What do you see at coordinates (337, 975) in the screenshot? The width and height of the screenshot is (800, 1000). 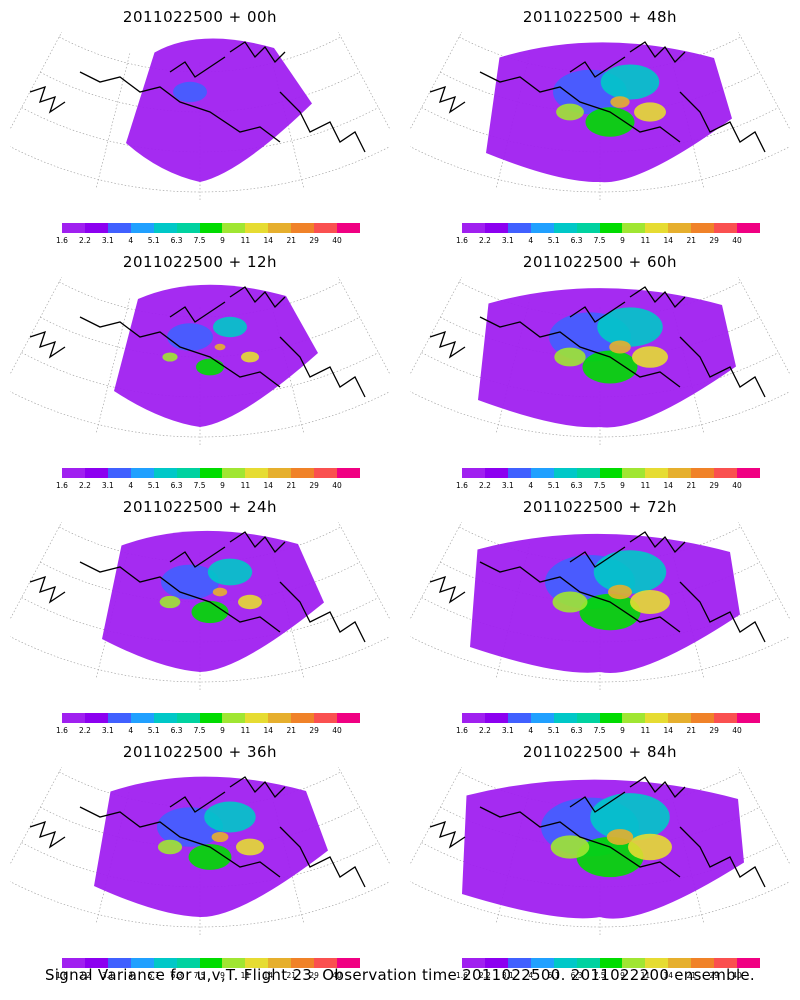 I see `colorbar-tick-label: 40` at bounding box center [337, 975].